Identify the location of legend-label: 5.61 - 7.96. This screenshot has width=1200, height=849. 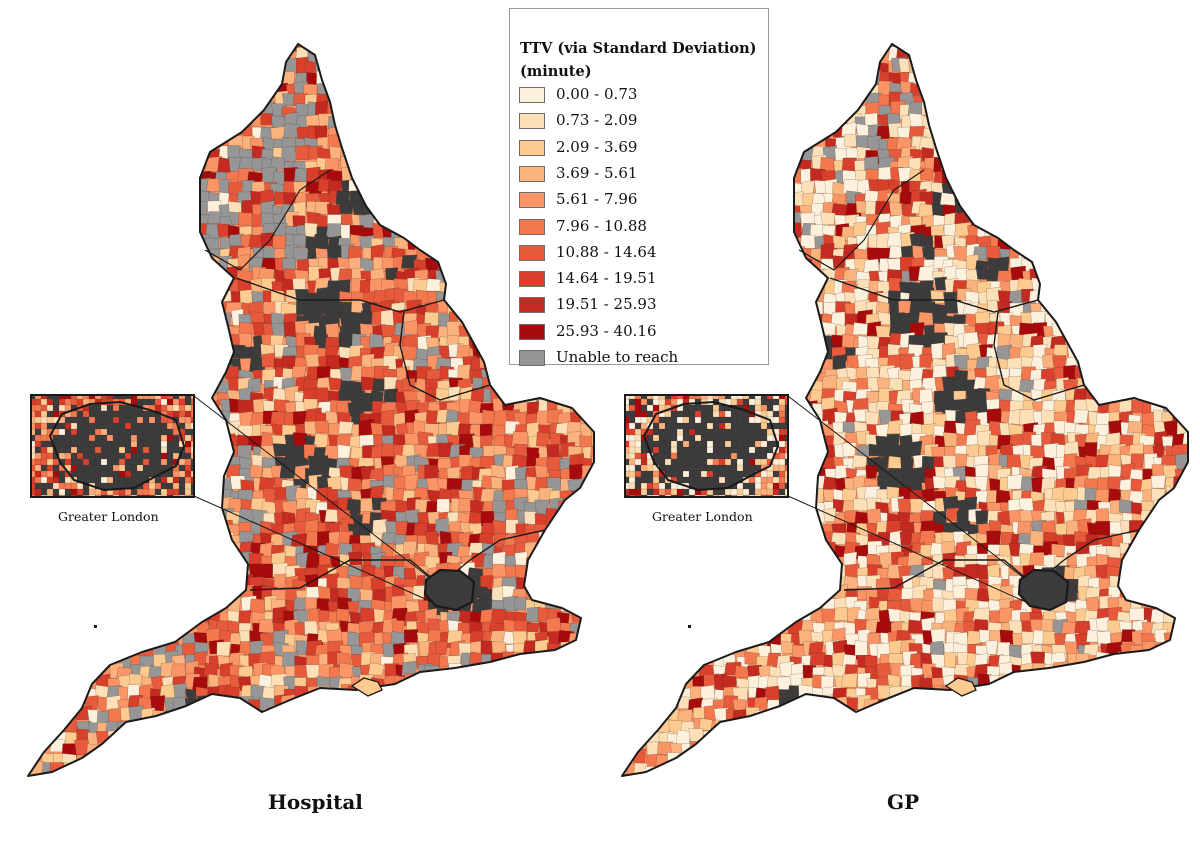
(597, 199).